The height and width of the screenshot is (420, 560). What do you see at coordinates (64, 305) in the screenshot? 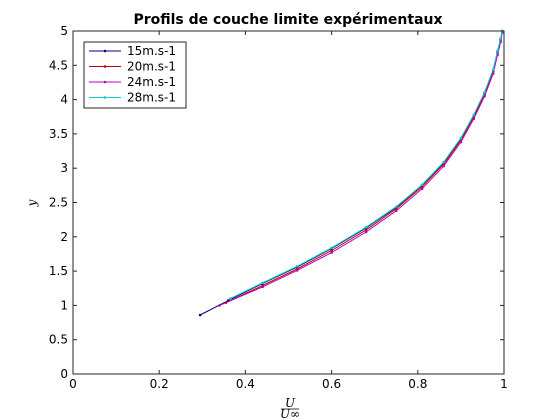
I see `y-tick-label: 1` at bounding box center [64, 305].